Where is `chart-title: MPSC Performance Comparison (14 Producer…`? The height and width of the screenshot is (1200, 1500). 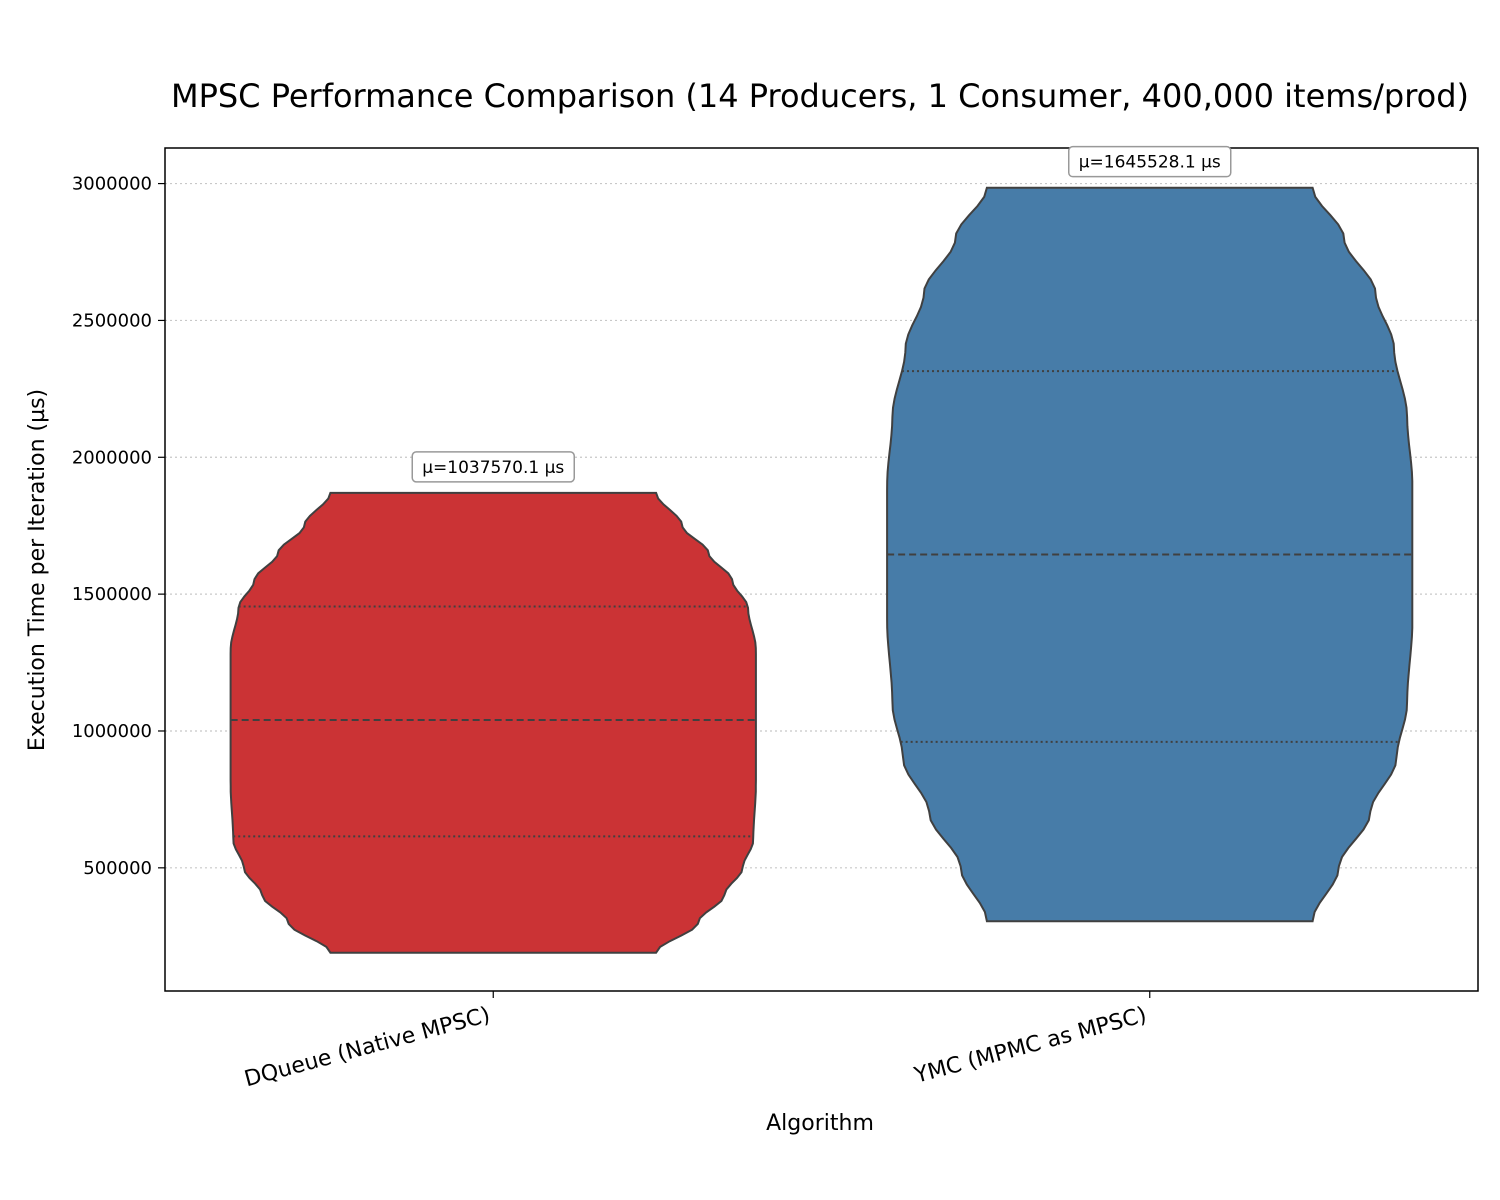
chart-title: MPSC Performance Comparison (14 Producer… is located at coordinates (820, 96).